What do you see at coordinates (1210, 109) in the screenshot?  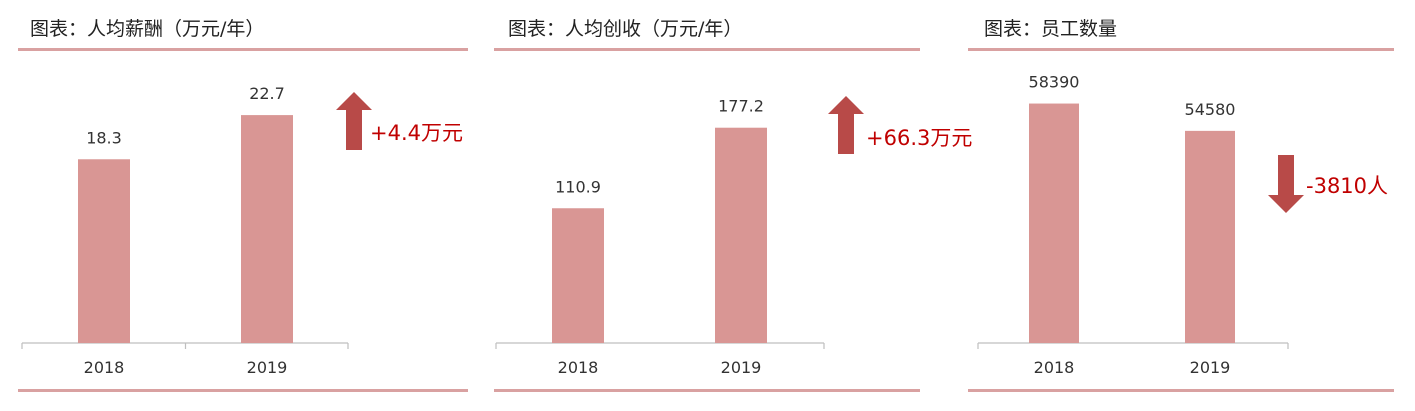 I see `data-label: 54580` at bounding box center [1210, 109].